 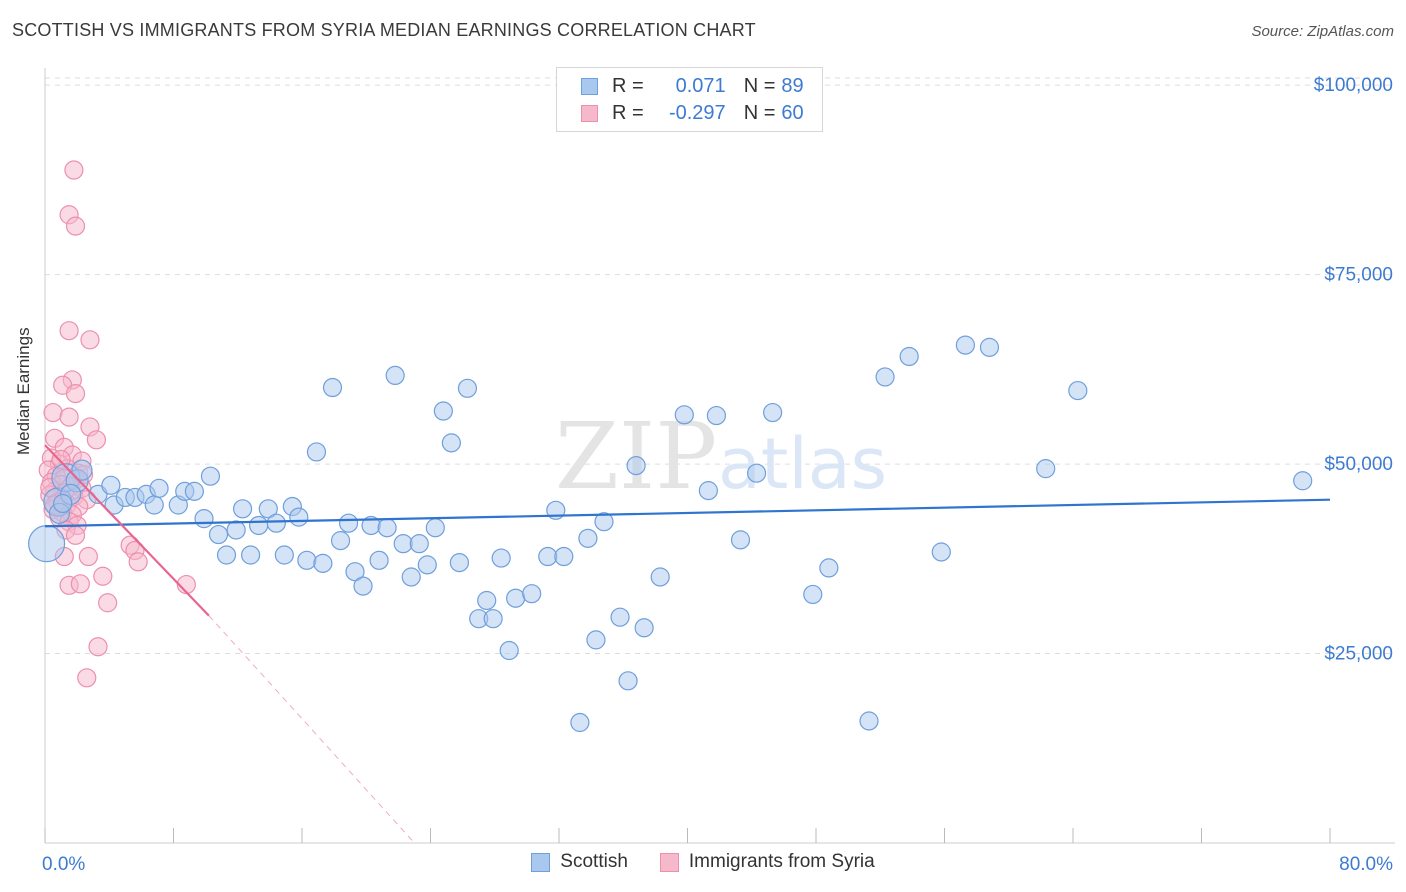 I want to click on scottish-trend-line, so click(x=687, y=513).